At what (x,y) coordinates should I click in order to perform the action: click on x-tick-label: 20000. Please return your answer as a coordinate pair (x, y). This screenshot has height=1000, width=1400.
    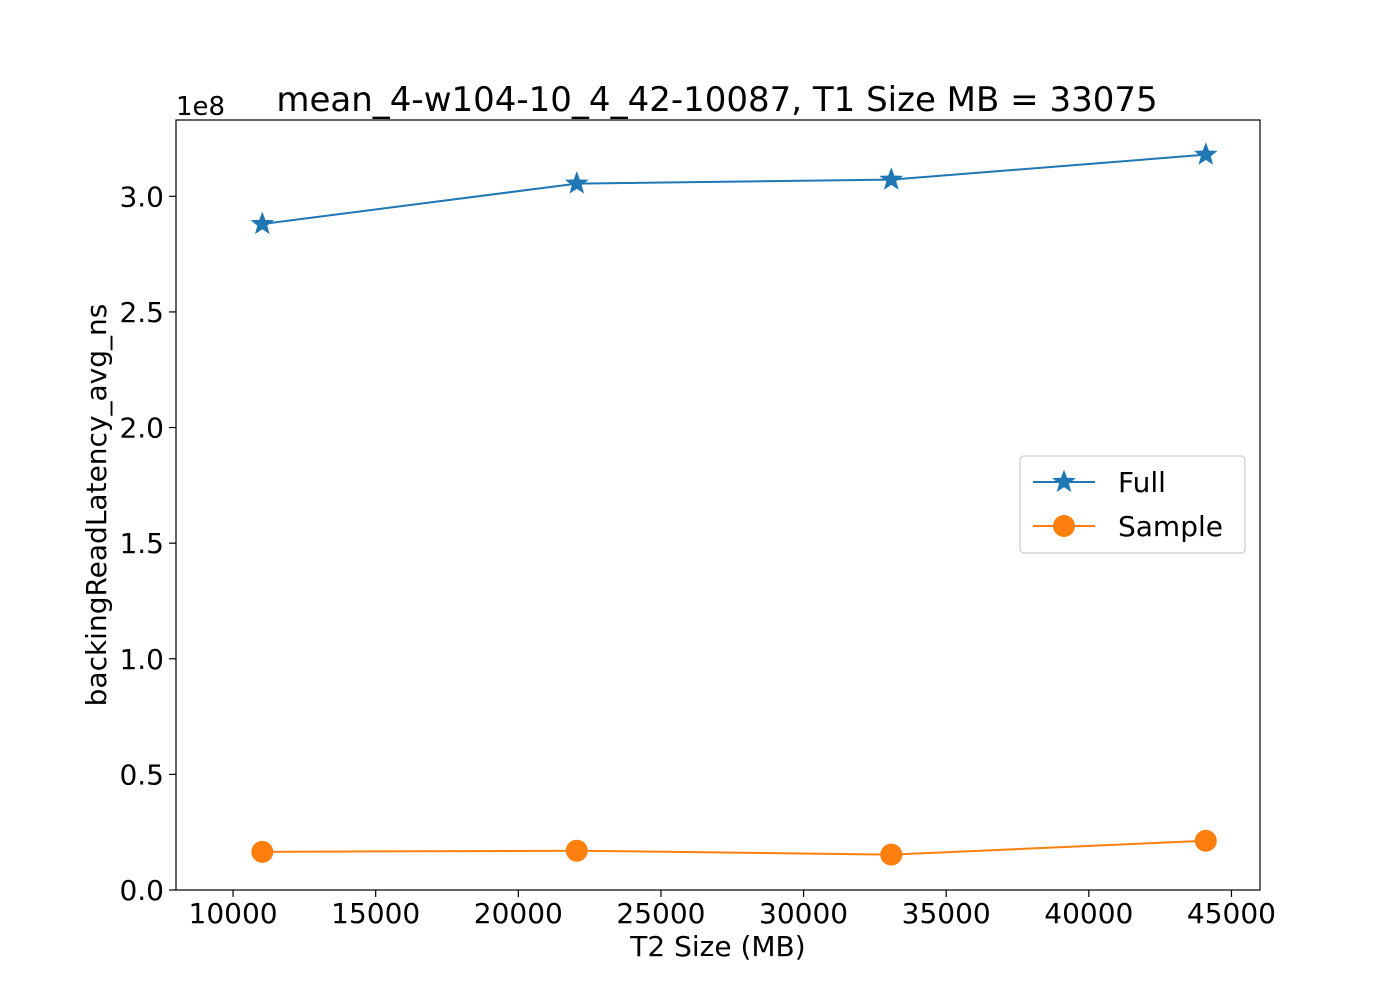
    Looking at the image, I should click on (518, 913).